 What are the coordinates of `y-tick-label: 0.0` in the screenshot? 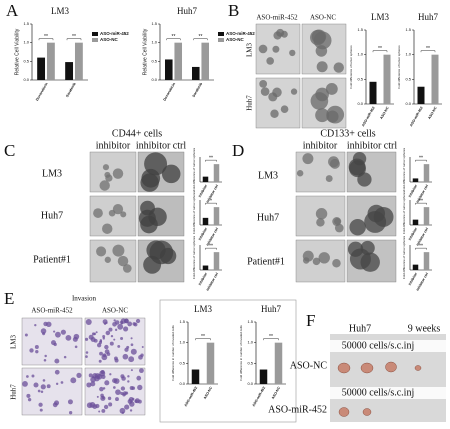 It's located at (182, 383).